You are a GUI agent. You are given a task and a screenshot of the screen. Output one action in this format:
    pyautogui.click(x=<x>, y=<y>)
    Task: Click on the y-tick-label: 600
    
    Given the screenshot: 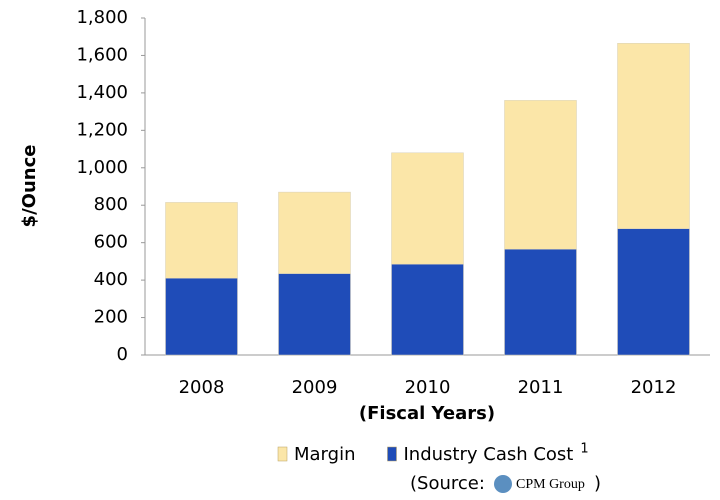 What is the action you would take?
    pyautogui.click(x=111, y=242)
    